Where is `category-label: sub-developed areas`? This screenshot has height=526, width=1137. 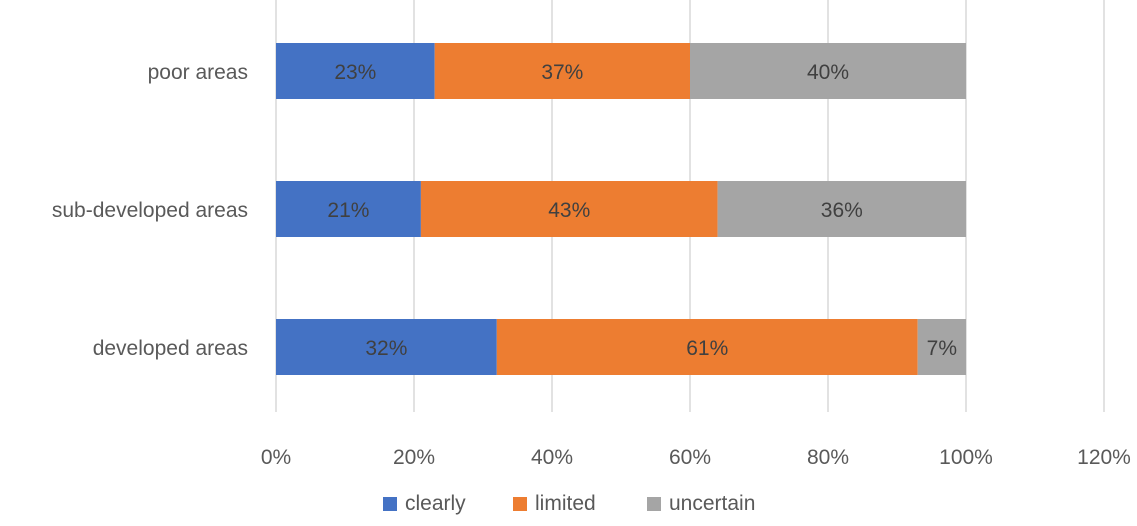 category-label: sub-developed areas is located at coordinates (150, 210).